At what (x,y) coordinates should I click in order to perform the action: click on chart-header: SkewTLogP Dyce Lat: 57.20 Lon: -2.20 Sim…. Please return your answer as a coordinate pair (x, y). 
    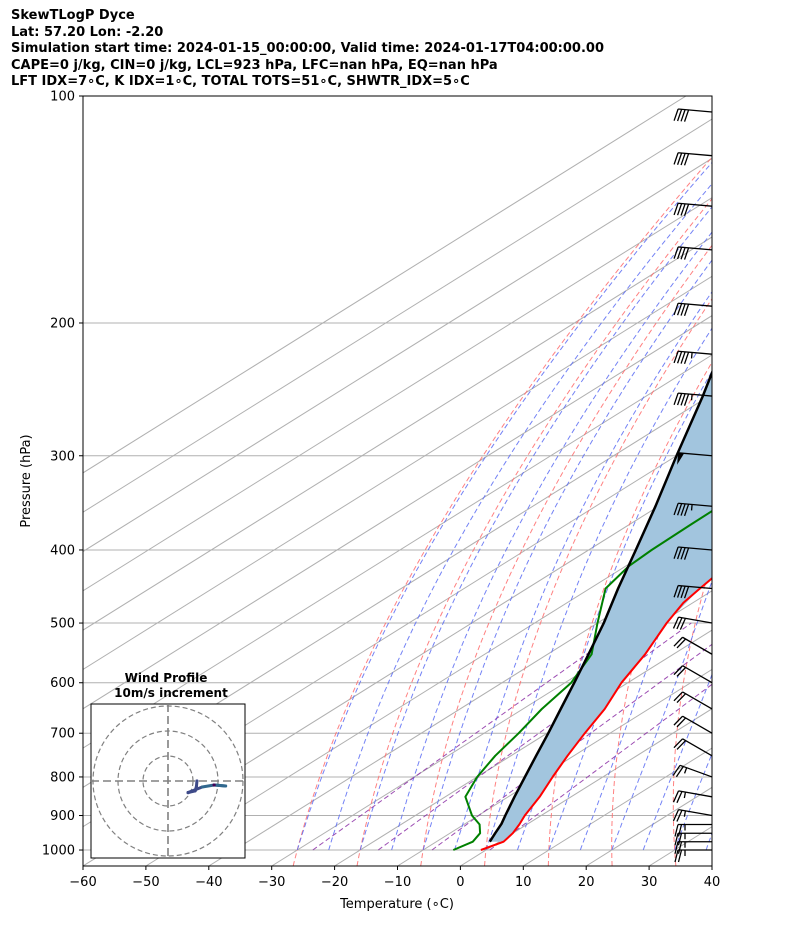
    Looking at the image, I should click on (307, 49).